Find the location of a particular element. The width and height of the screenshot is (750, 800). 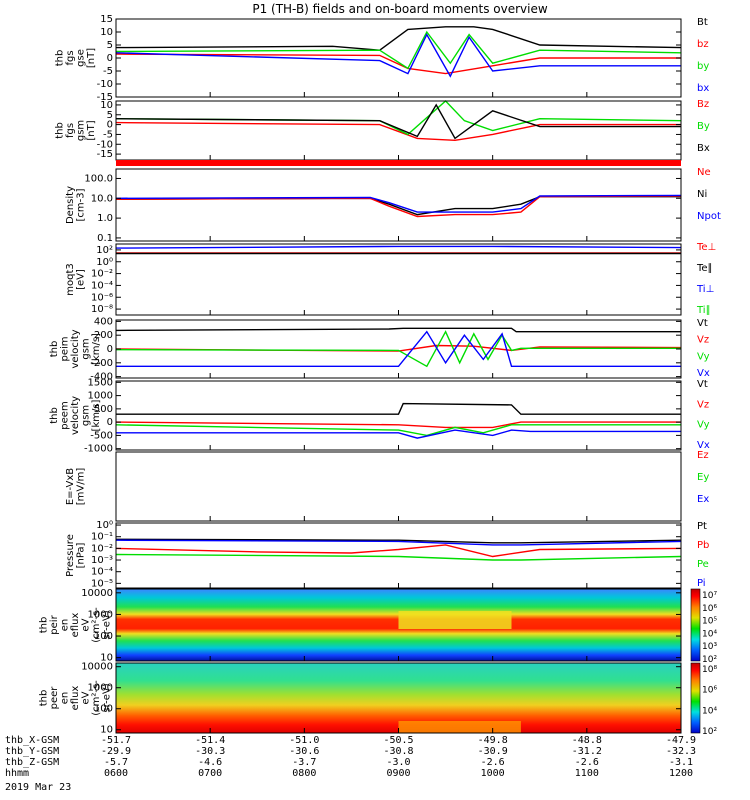

y-tick-label: 10.0 is located at coordinates (102, 198).